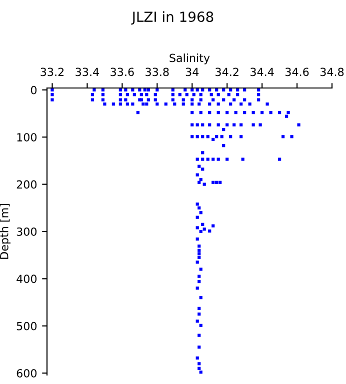 Image resolution: width=346 pixels, height=384 pixels. What do you see at coordinates (26, 326) in the screenshot?
I see `y-tick-label: 500` at bounding box center [26, 326].